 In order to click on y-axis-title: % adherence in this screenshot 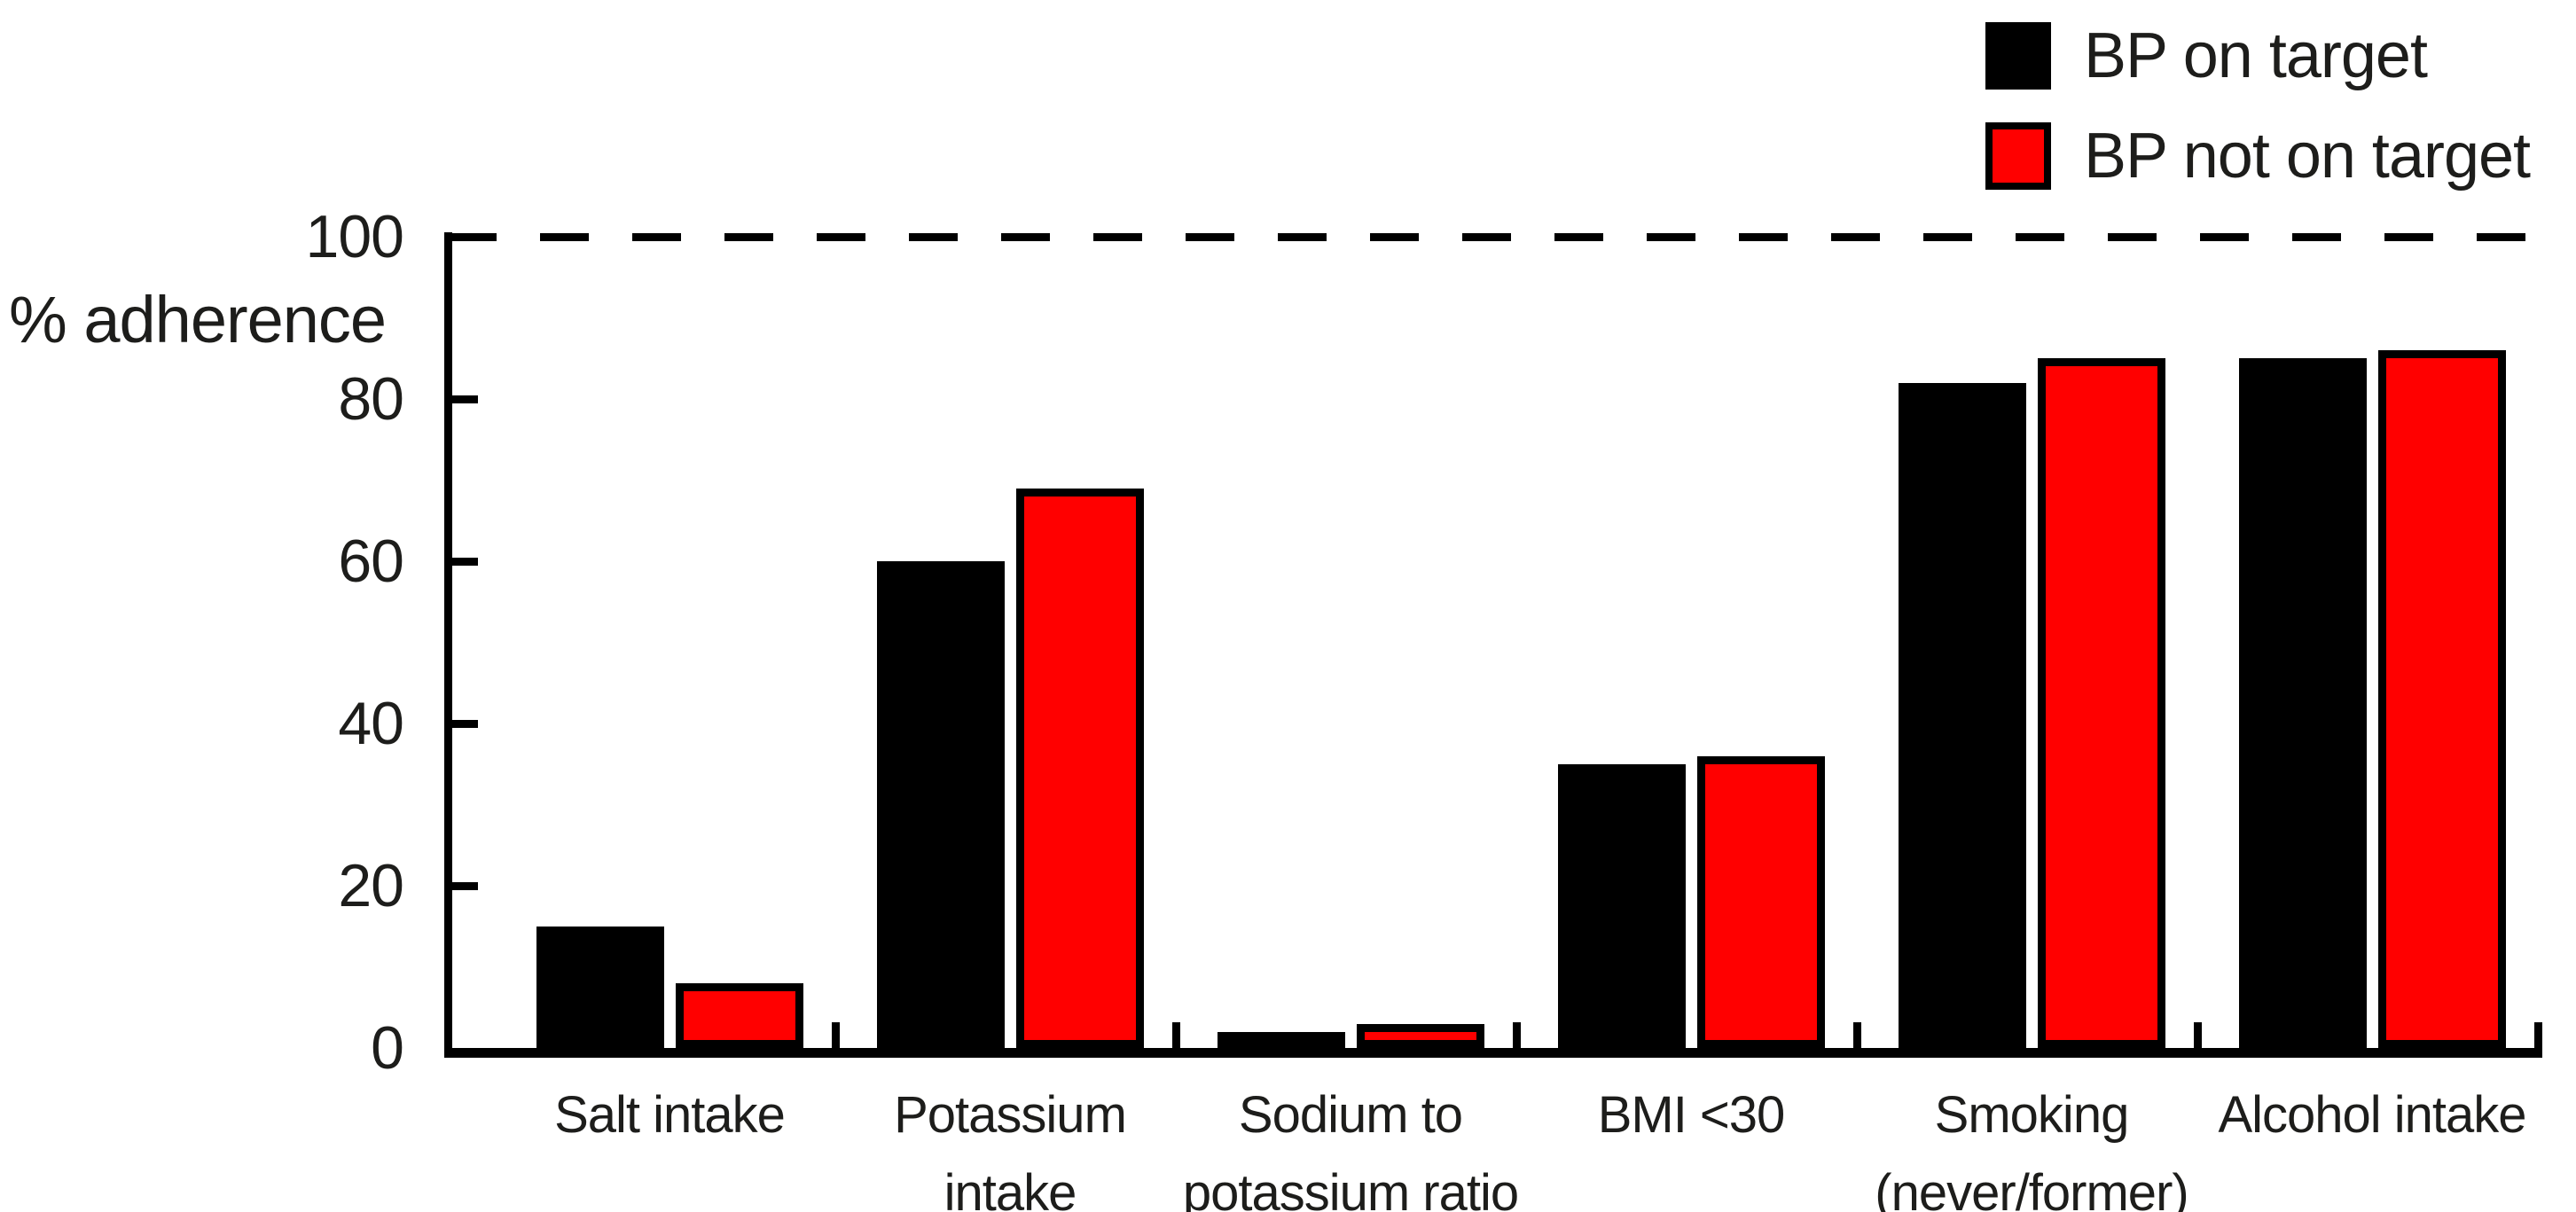, I will do `click(198, 319)`.